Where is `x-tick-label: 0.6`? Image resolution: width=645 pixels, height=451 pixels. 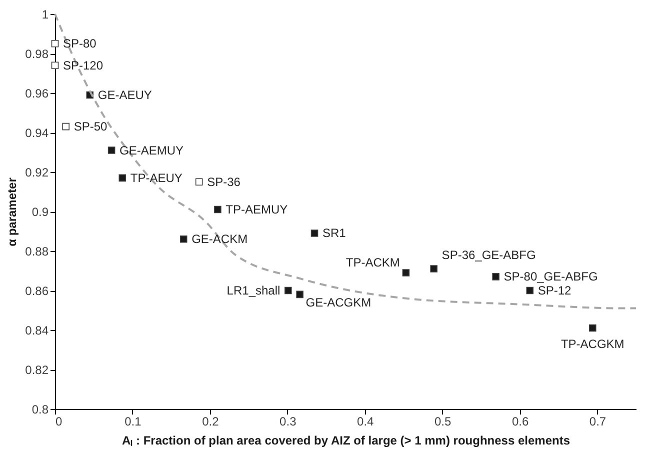 x-tick-label: 0.6 is located at coordinates (520, 421).